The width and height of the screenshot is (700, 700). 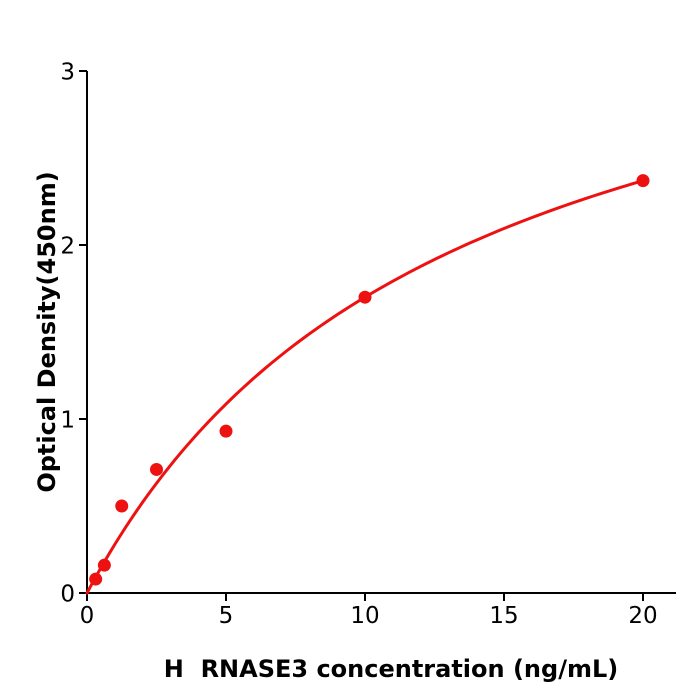 What do you see at coordinates (47, 331) in the screenshot?
I see `y-axis-title: Optical Density(450nm)` at bounding box center [47, 331].